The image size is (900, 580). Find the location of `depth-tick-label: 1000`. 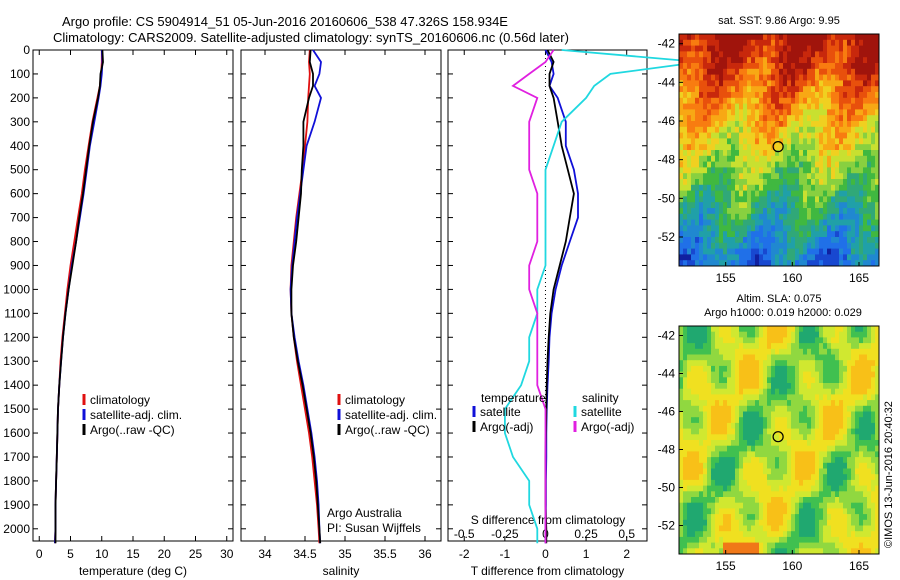

depth-tick-label: 1000 is located at coordinates (16, 289).